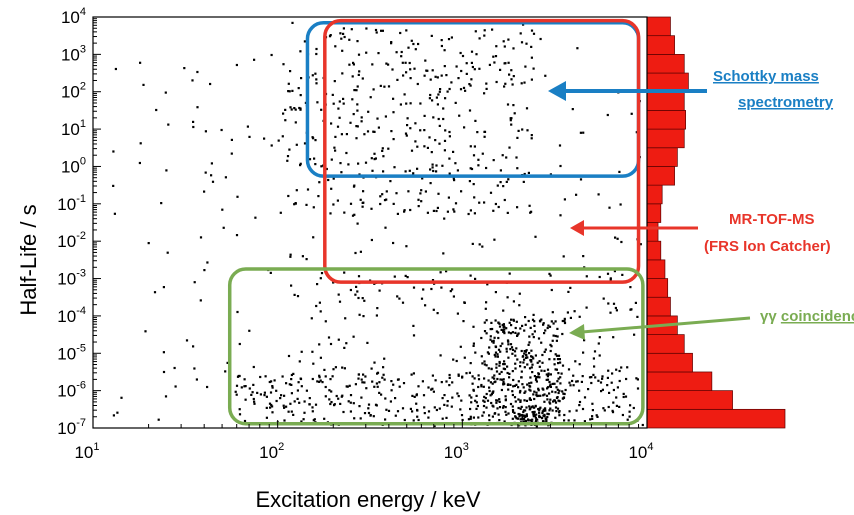 This screenshot has width=854, height=515. Describe the element at coordinates (577, 228) in the screenshot. I see `arrow-mrtof-head` at that location.